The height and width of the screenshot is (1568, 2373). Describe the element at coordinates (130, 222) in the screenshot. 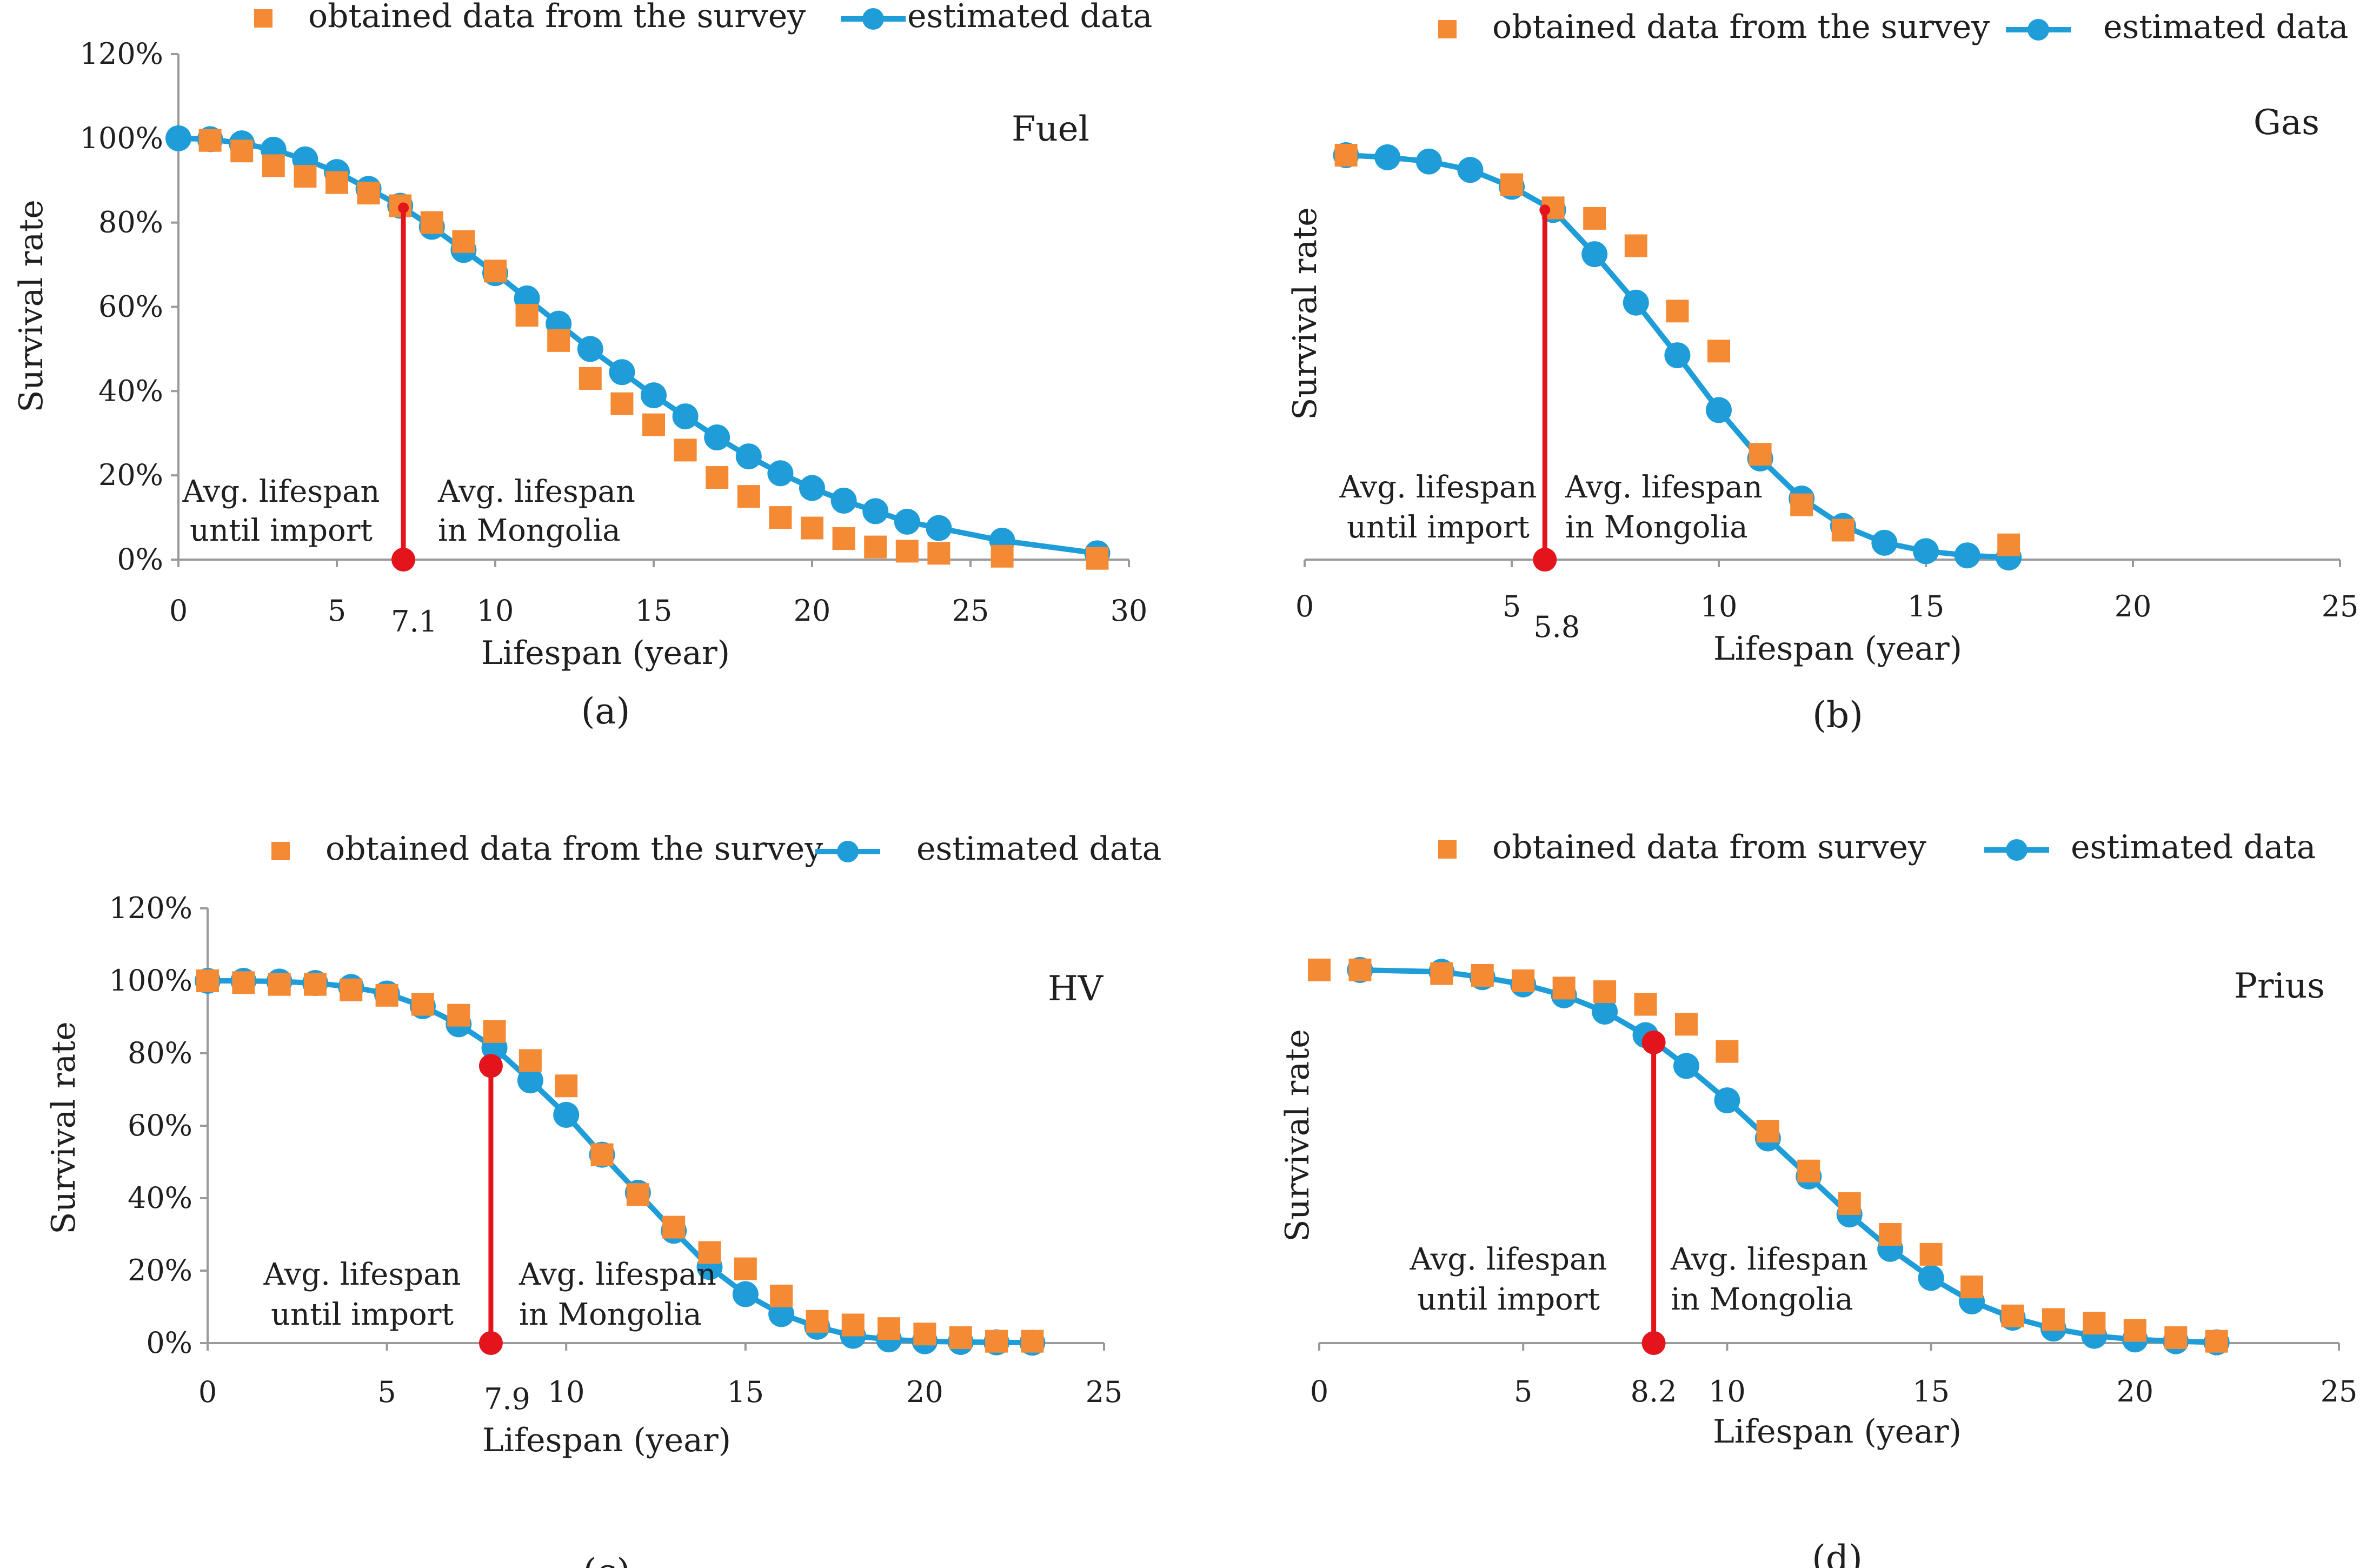

I see `y-tick-label: 80%` at that location.